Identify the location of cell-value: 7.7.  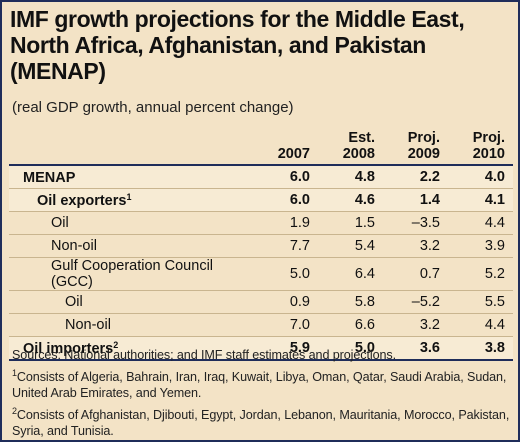
(285, 246).